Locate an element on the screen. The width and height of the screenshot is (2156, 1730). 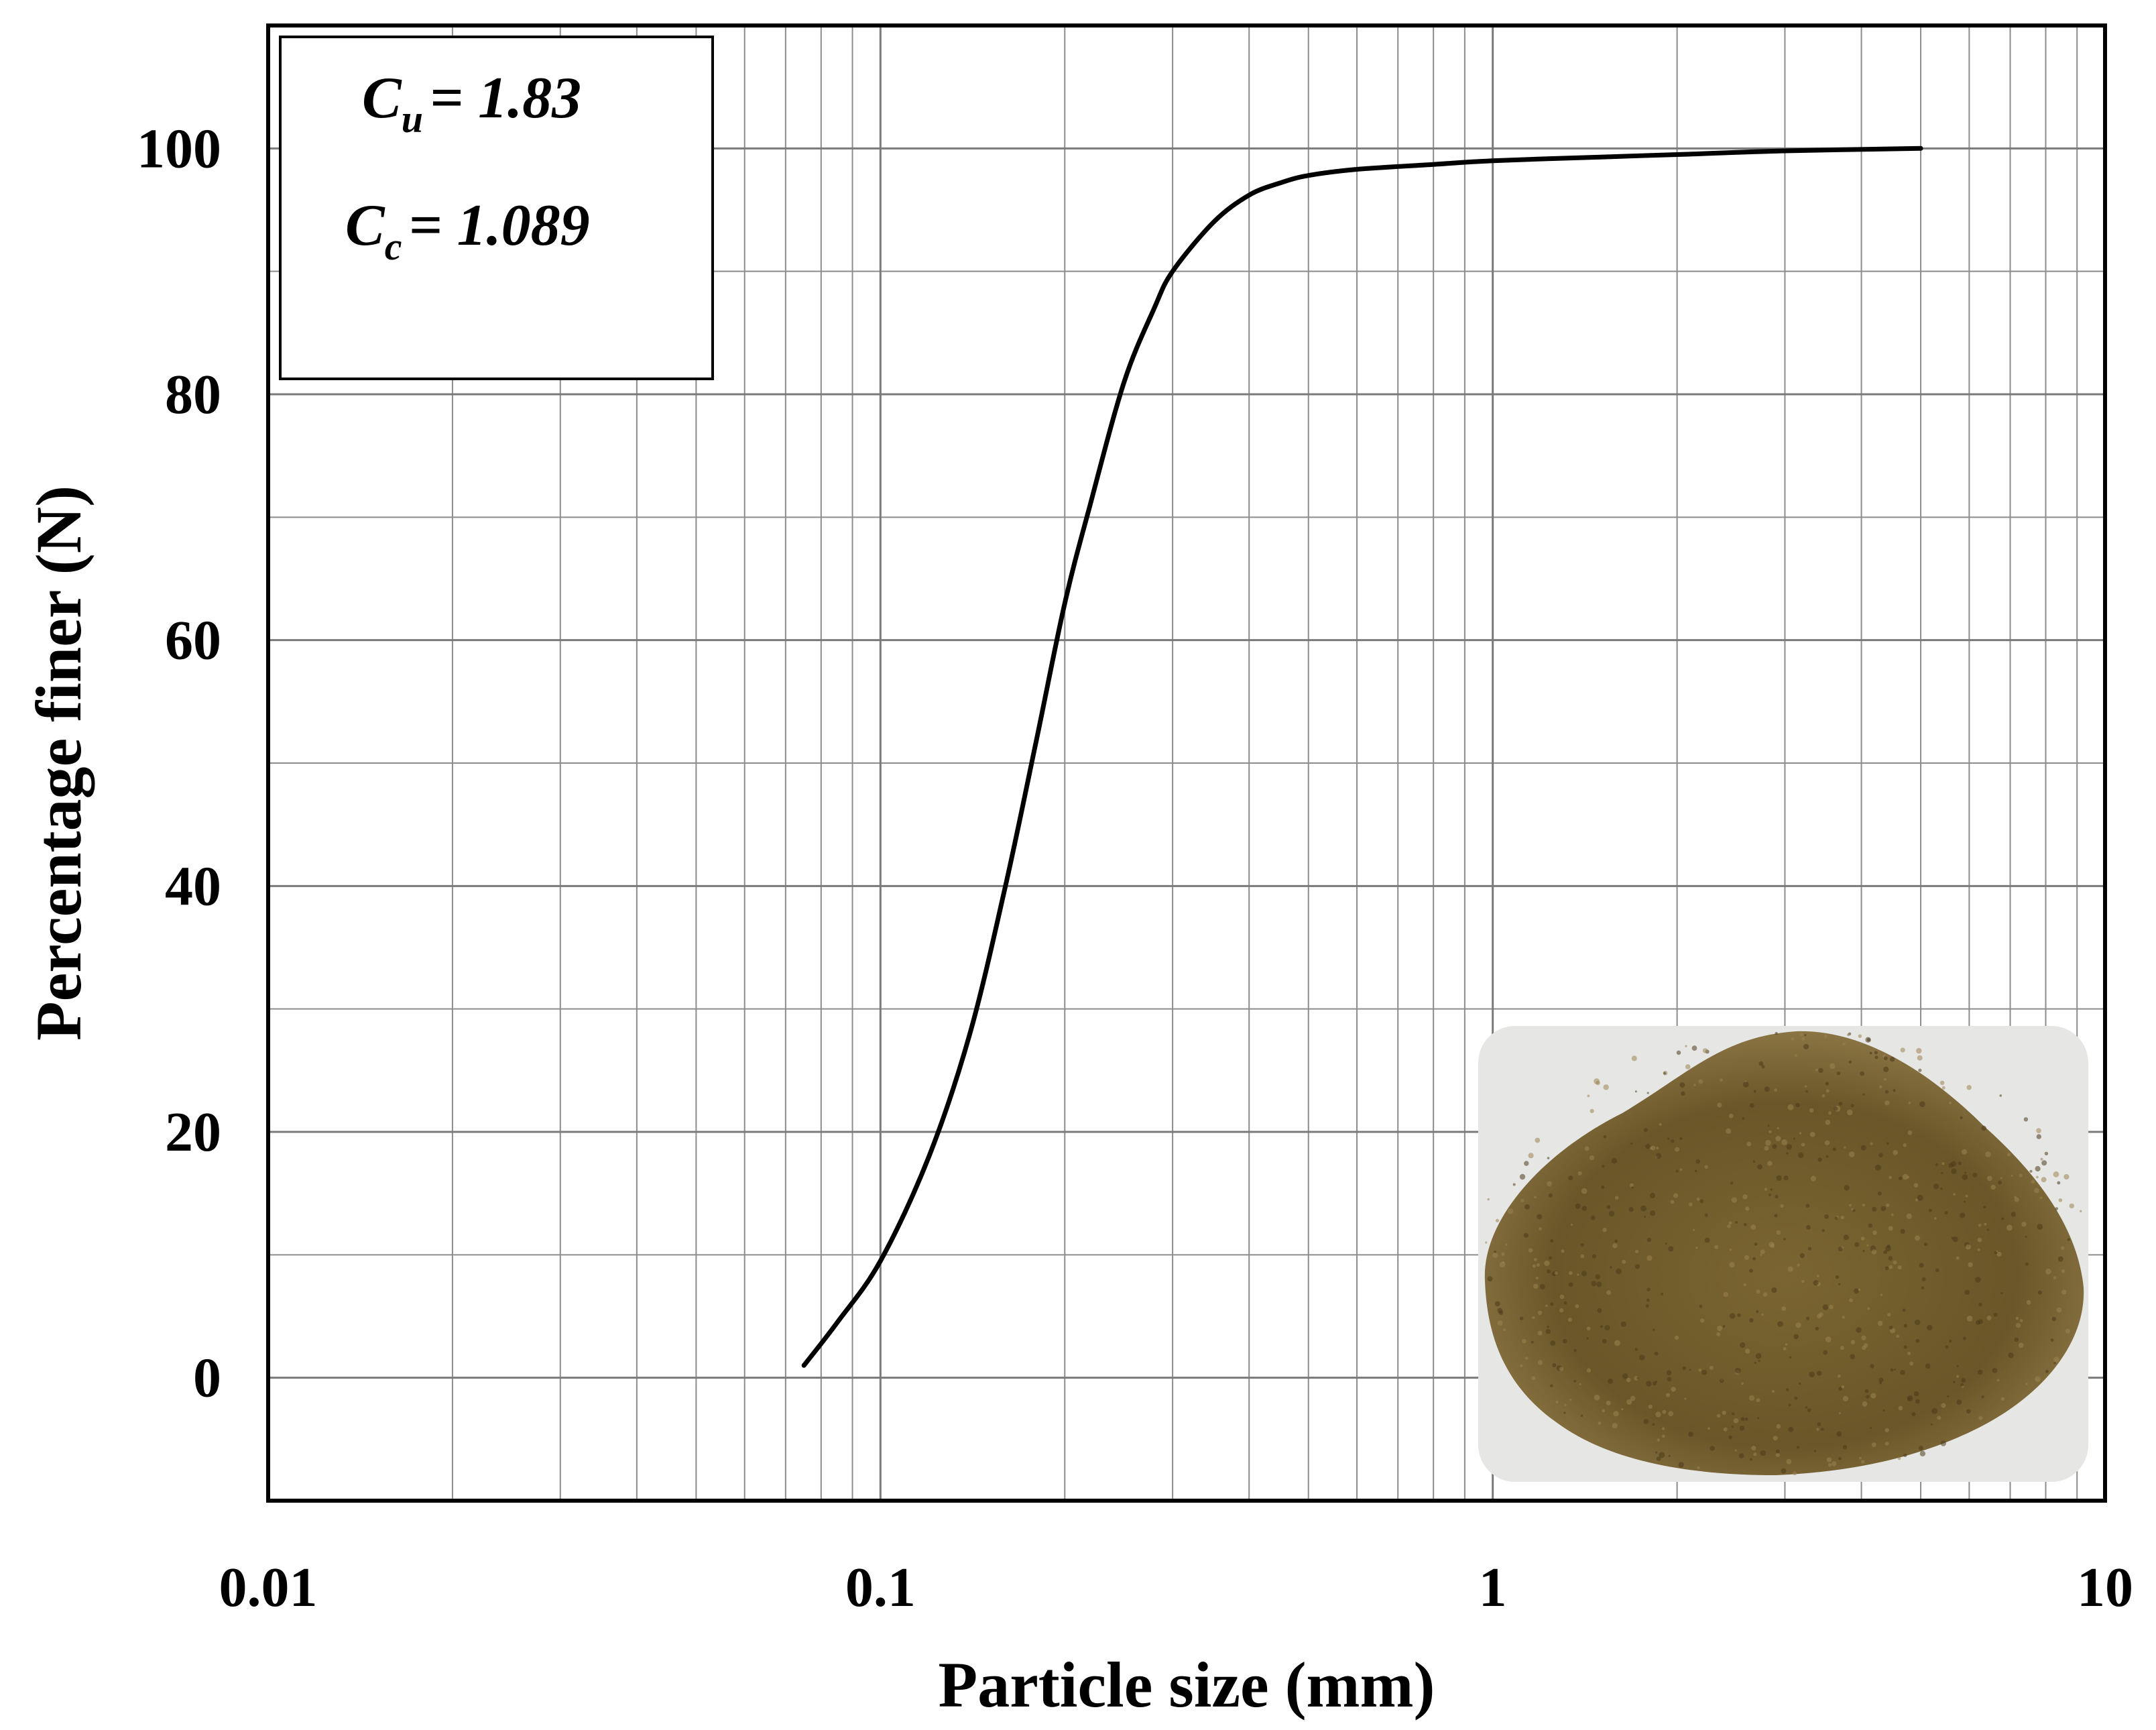
x-tick-labels: 0.01 0.1 1 10 is located at coordinates (1176, 1587).